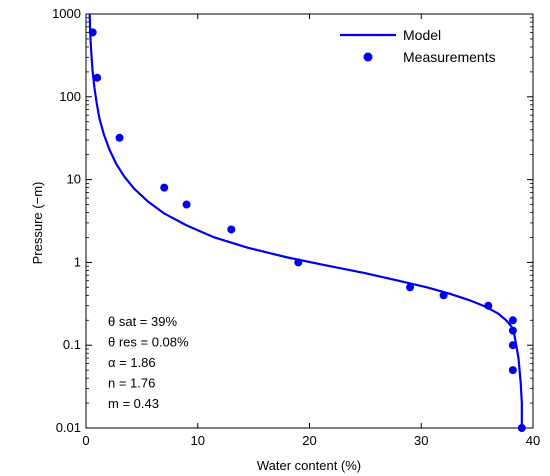 This screenshot has height=476, width=550. What do you see at coordinates (74, 179) in the screenshot?
I see `y-tick-label: 10` at bounding box center [74, 179].